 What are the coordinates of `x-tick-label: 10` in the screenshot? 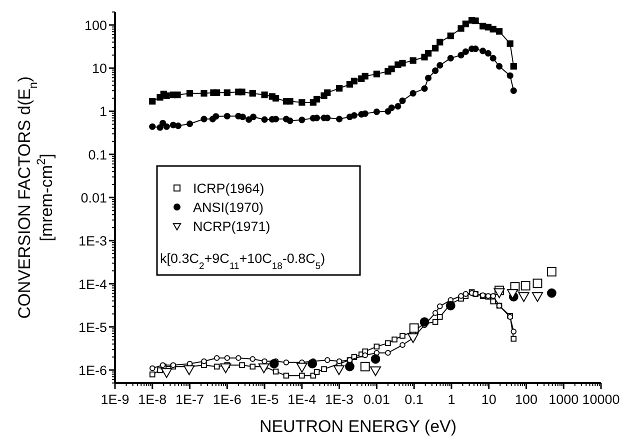 It's located at (488, 399).